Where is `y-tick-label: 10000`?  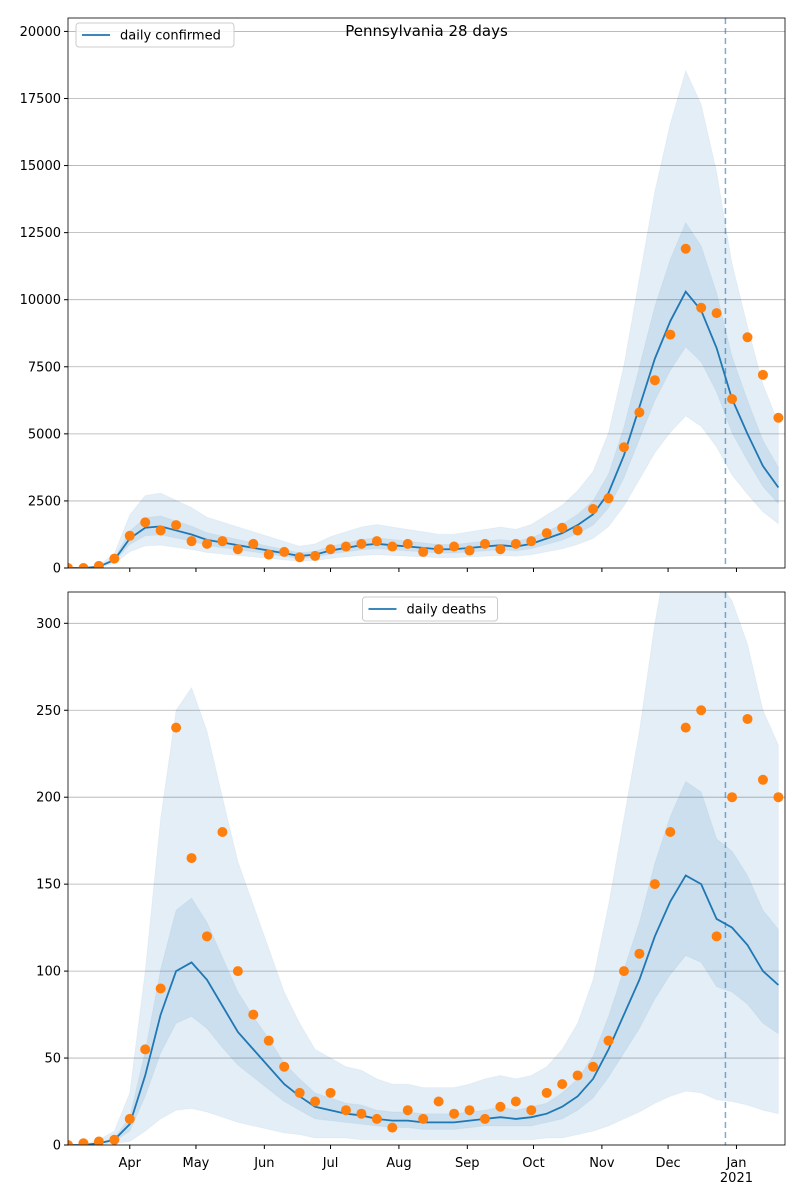 y-tick-label: 10000 is located at coordinates (40, 300).